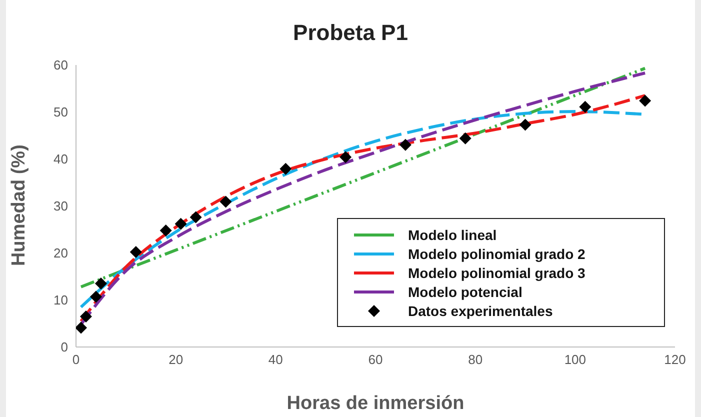 This screenshot has height=417, width=701. I want to click on legend-label: Modelo potencial, so click(465, 292).